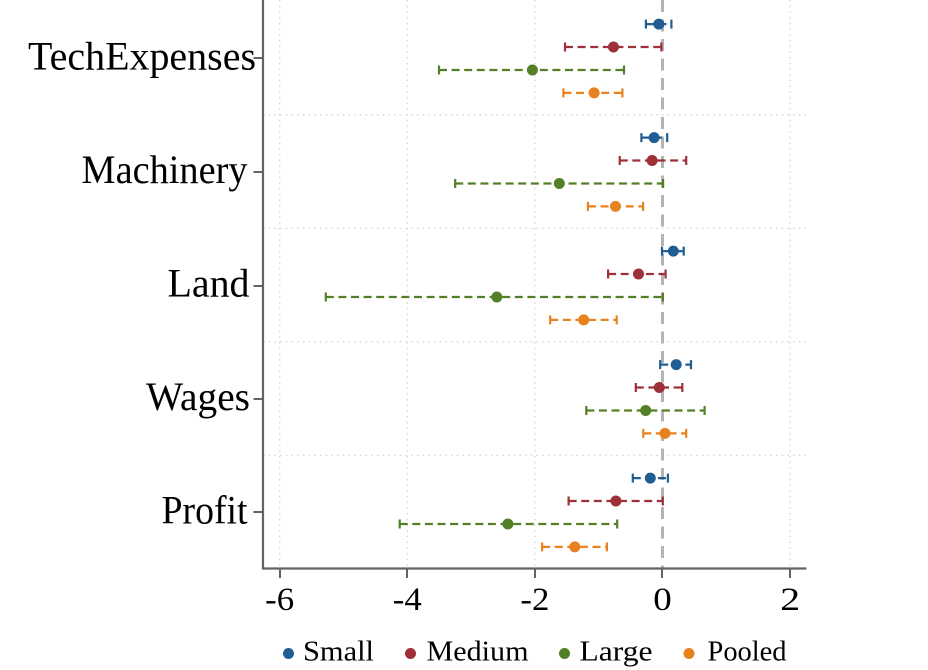 This screenshot has height=670, width=928. What do you see at coordinates (165, 169) in the screenshot?
I see `svg-text: Machinery` at bounding box center [165, 169].